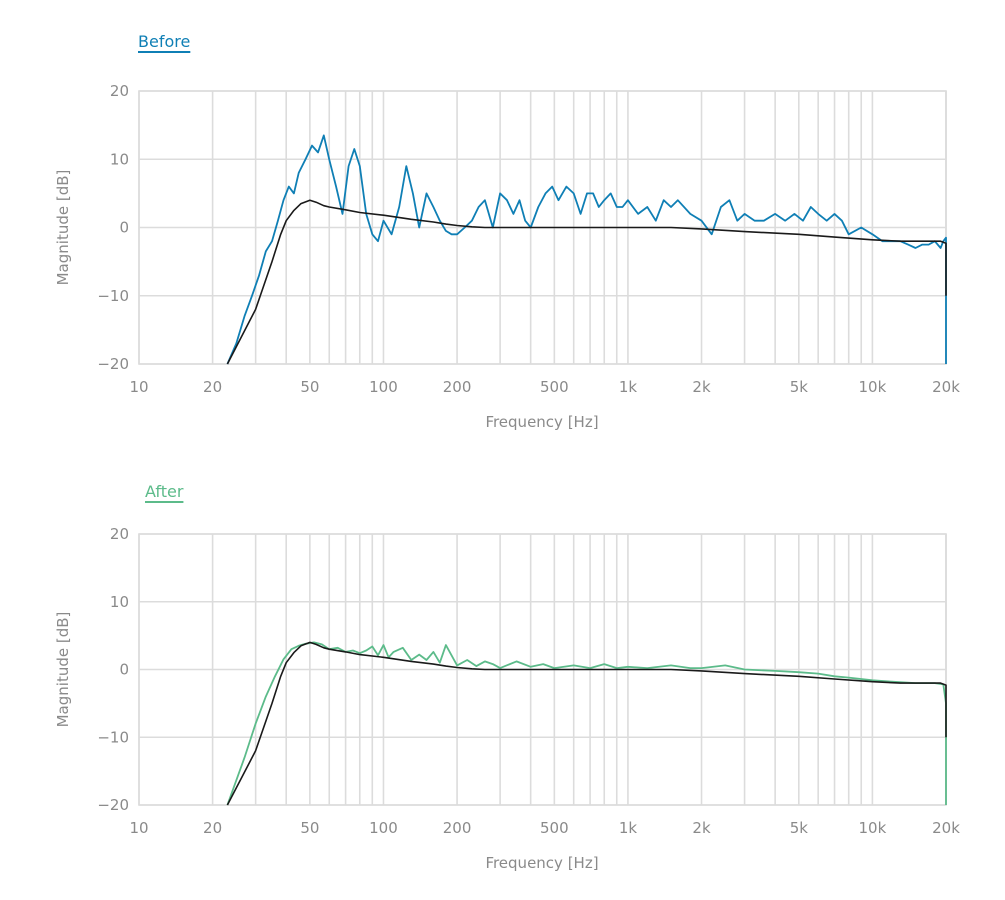  What do you see at coordinates (164, 491) in the screenshot?
I see `legend-entry: After` at bounding box center [164, 491].